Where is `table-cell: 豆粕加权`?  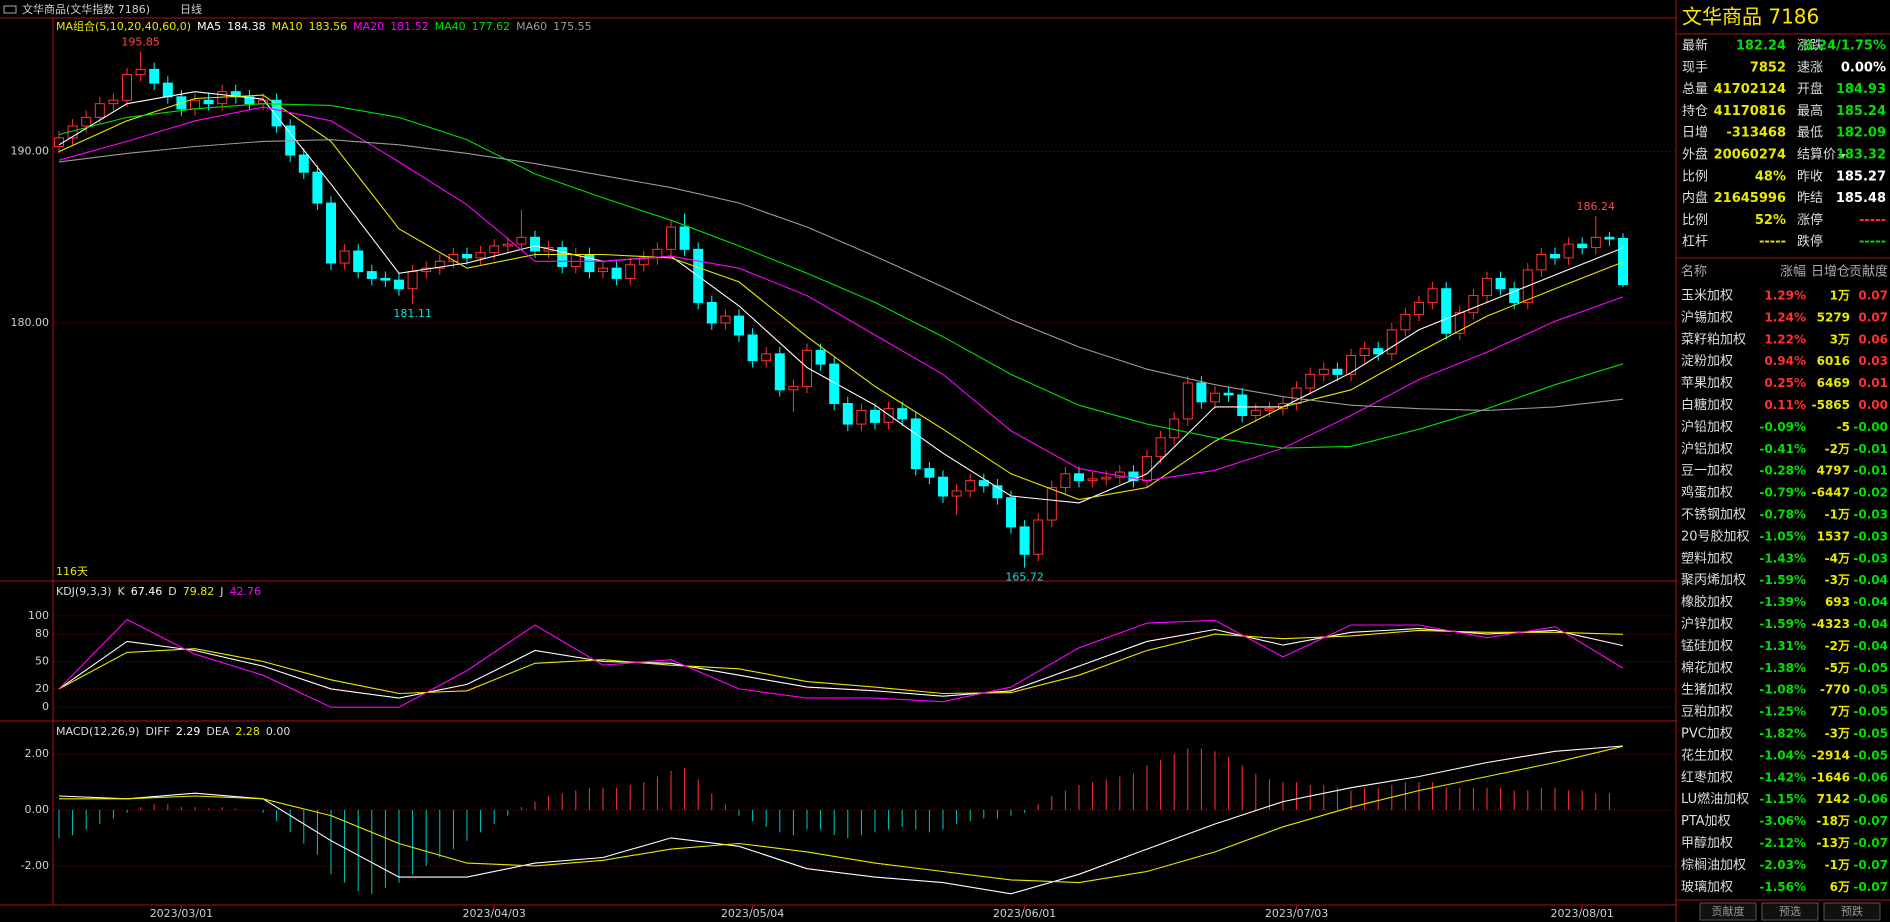
table-cell: 豆粕加权 is located at coordinates (1707, 712).